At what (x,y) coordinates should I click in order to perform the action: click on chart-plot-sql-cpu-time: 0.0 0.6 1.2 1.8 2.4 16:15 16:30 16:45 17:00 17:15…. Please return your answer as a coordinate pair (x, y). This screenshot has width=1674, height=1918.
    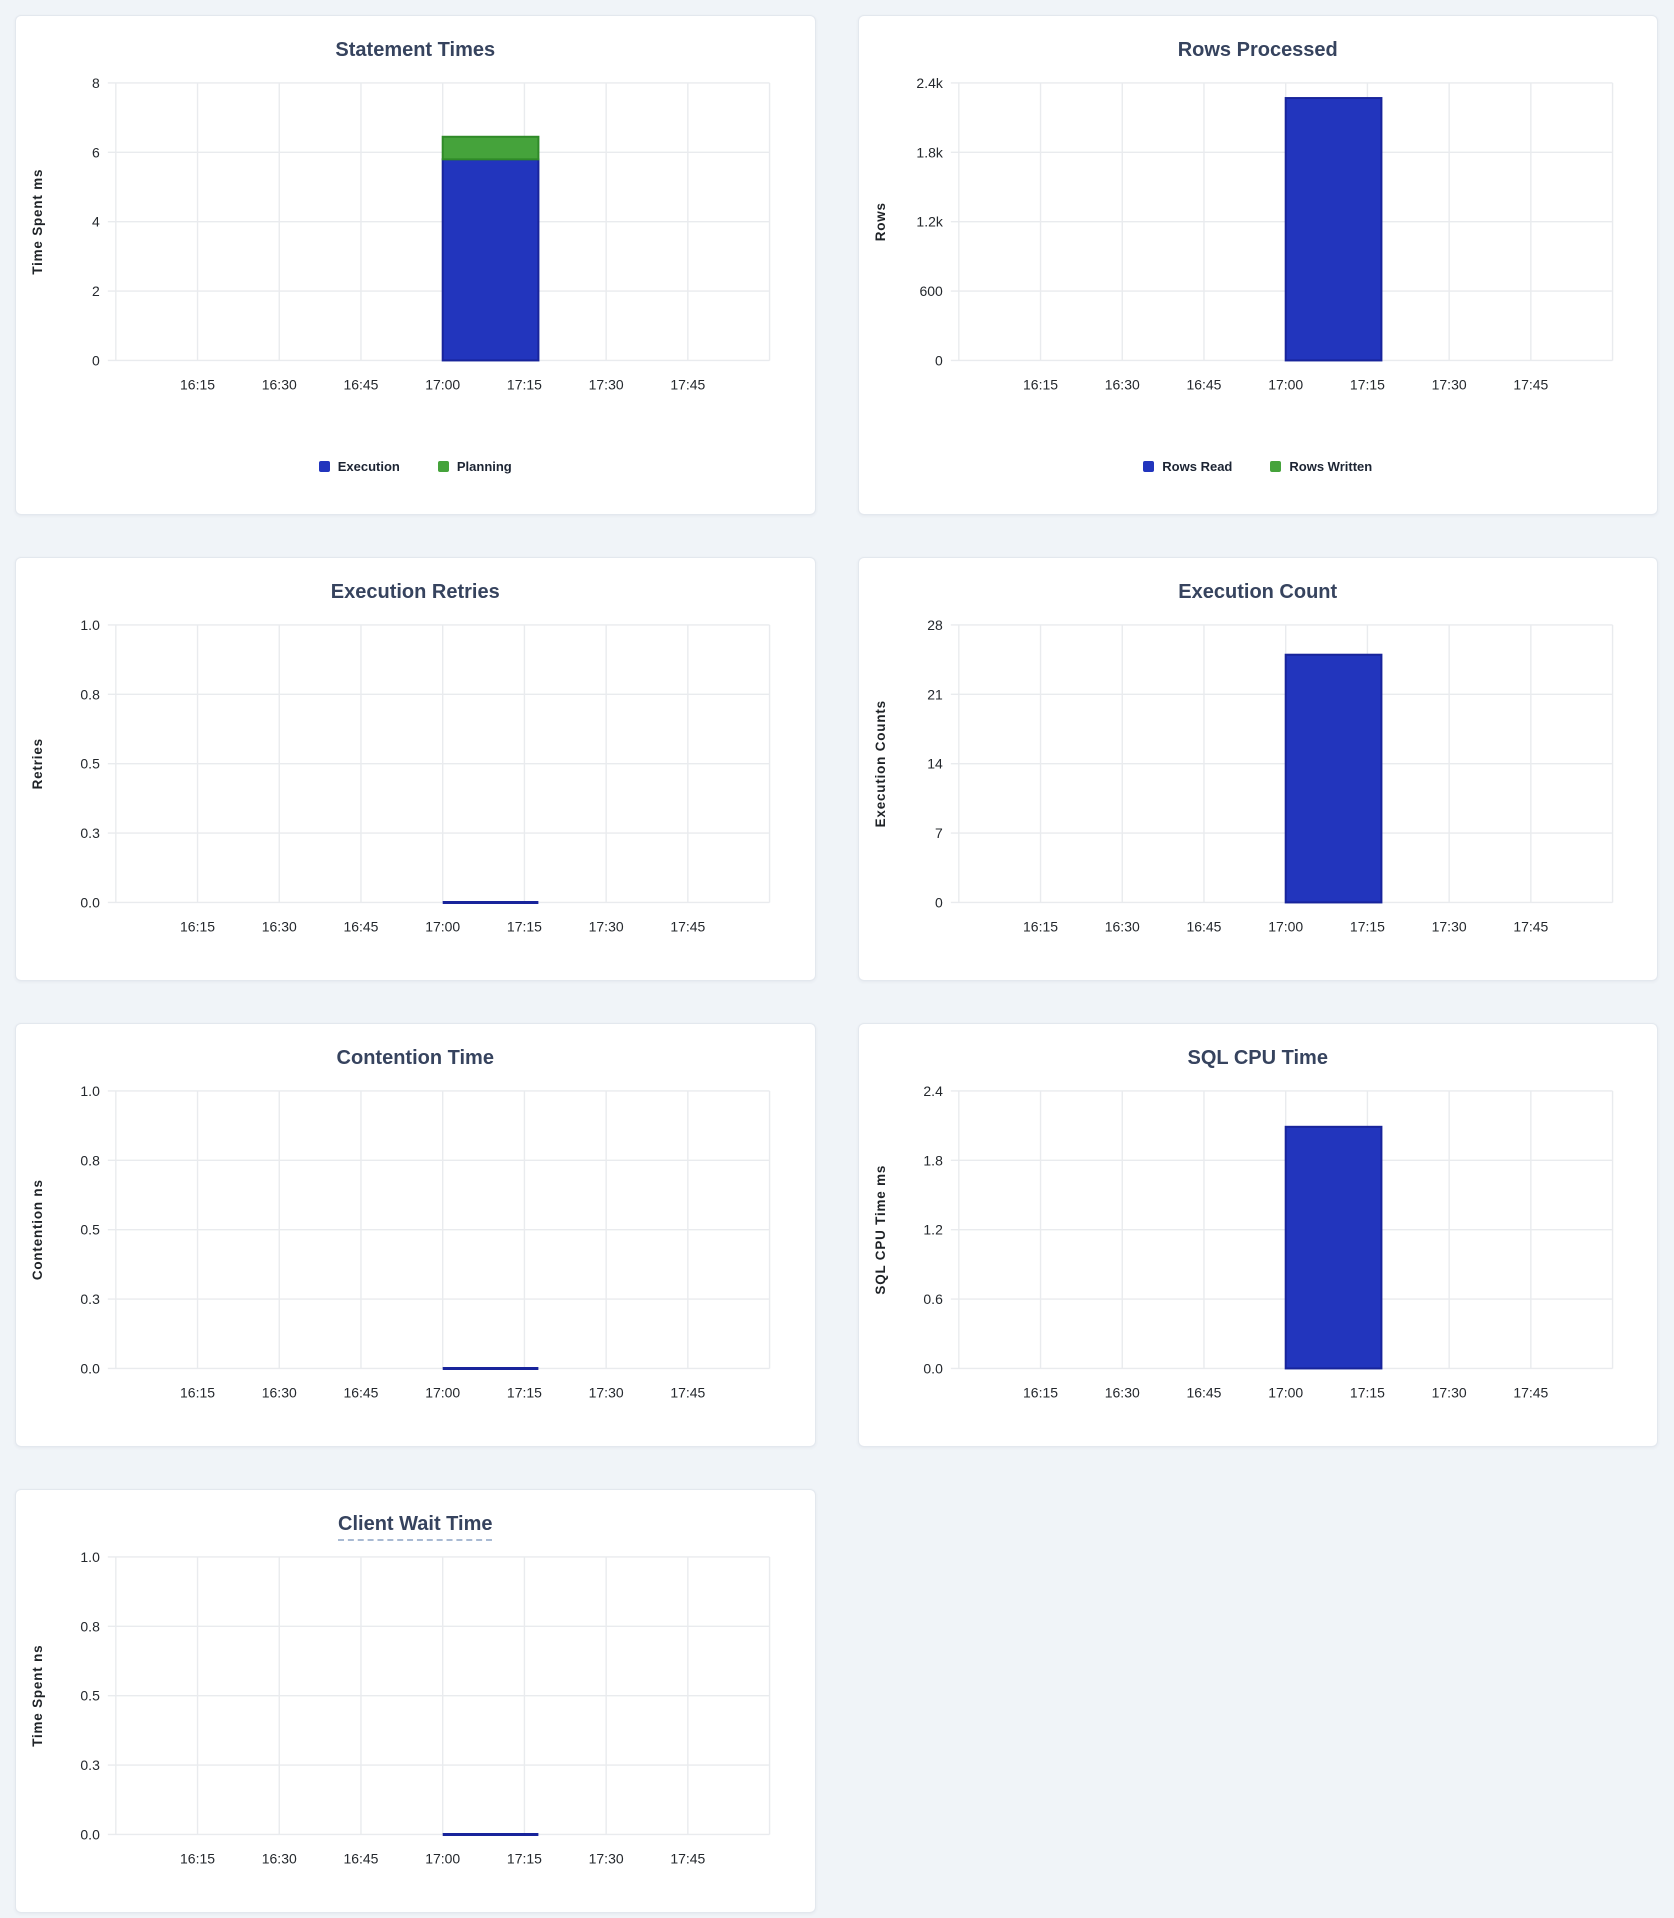
    Looking at the image, I should click on (1258, 1240).